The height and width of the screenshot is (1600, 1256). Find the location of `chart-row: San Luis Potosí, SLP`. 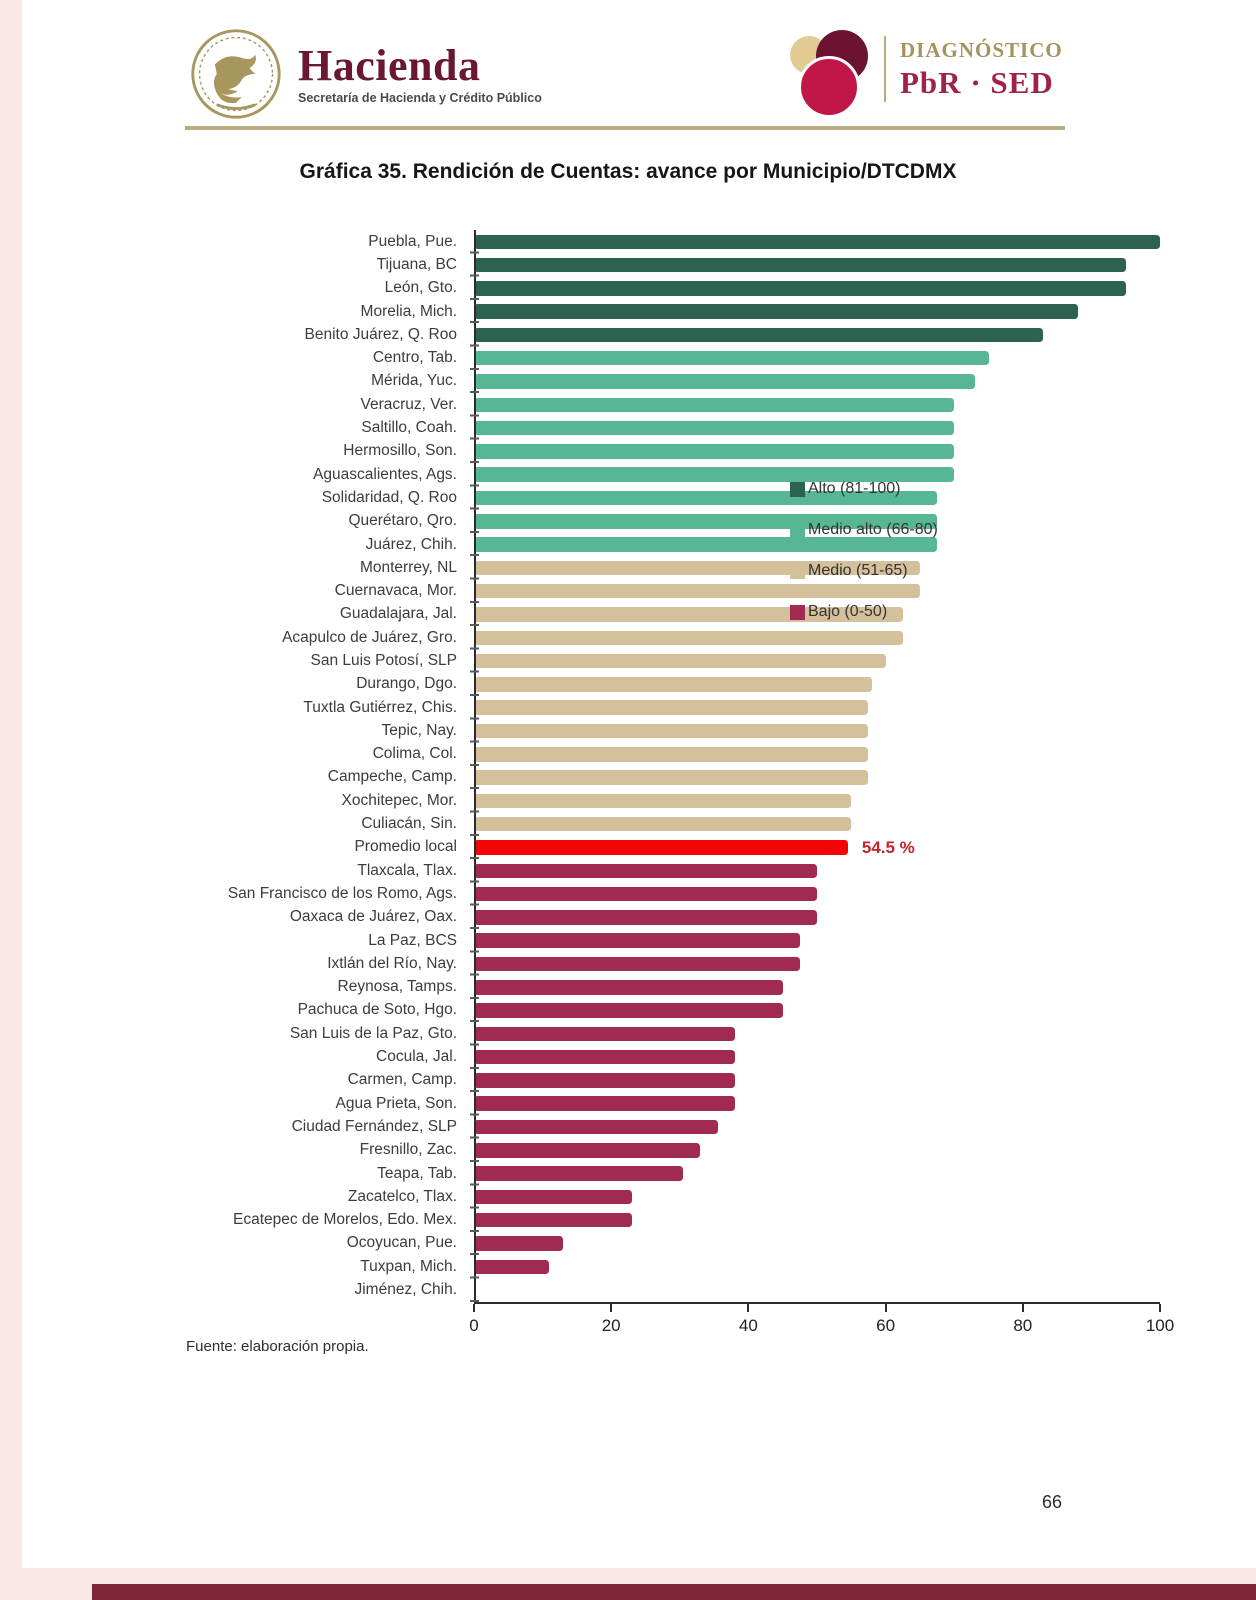

chart-row: San Luis Potosí, SLP is located at coordinates (630, 660).